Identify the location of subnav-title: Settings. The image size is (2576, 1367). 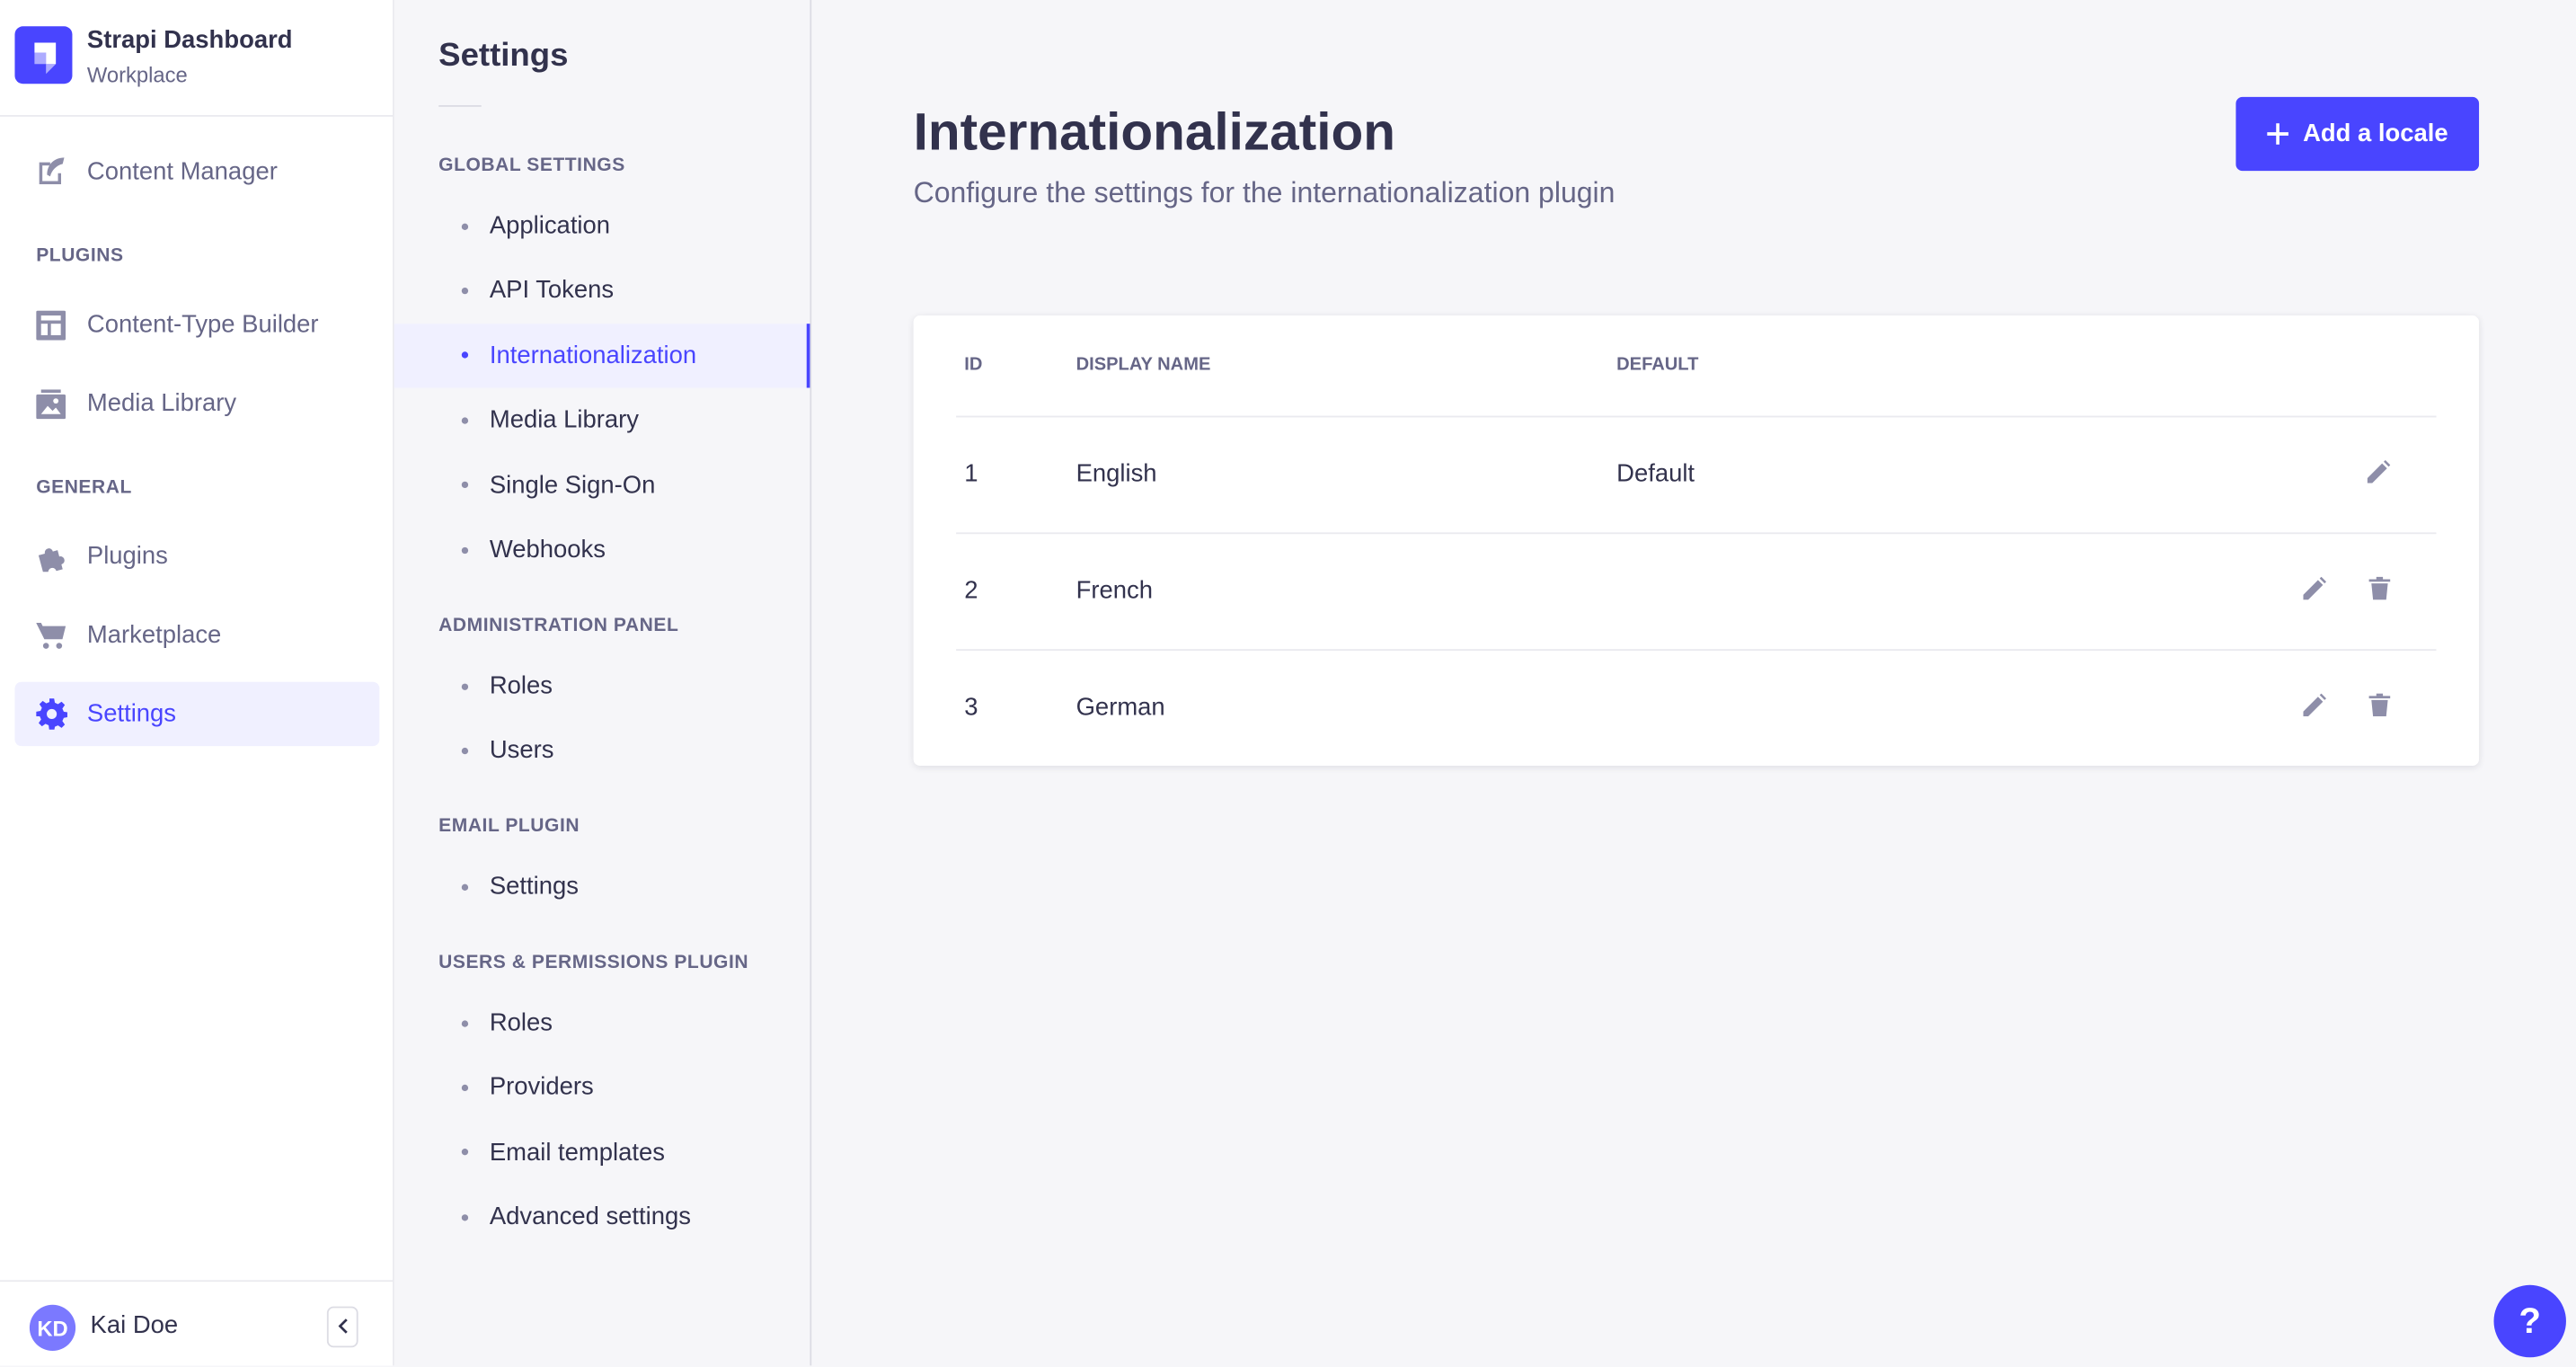
(504, 56).